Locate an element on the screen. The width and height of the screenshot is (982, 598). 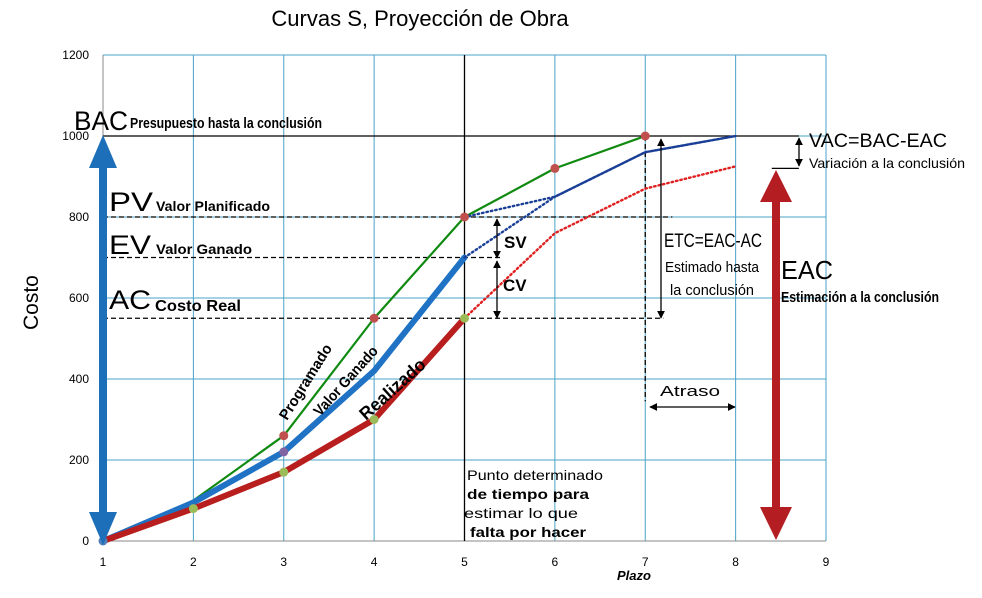
svg-text: Punto determinado is located at coordinates (535, 475).